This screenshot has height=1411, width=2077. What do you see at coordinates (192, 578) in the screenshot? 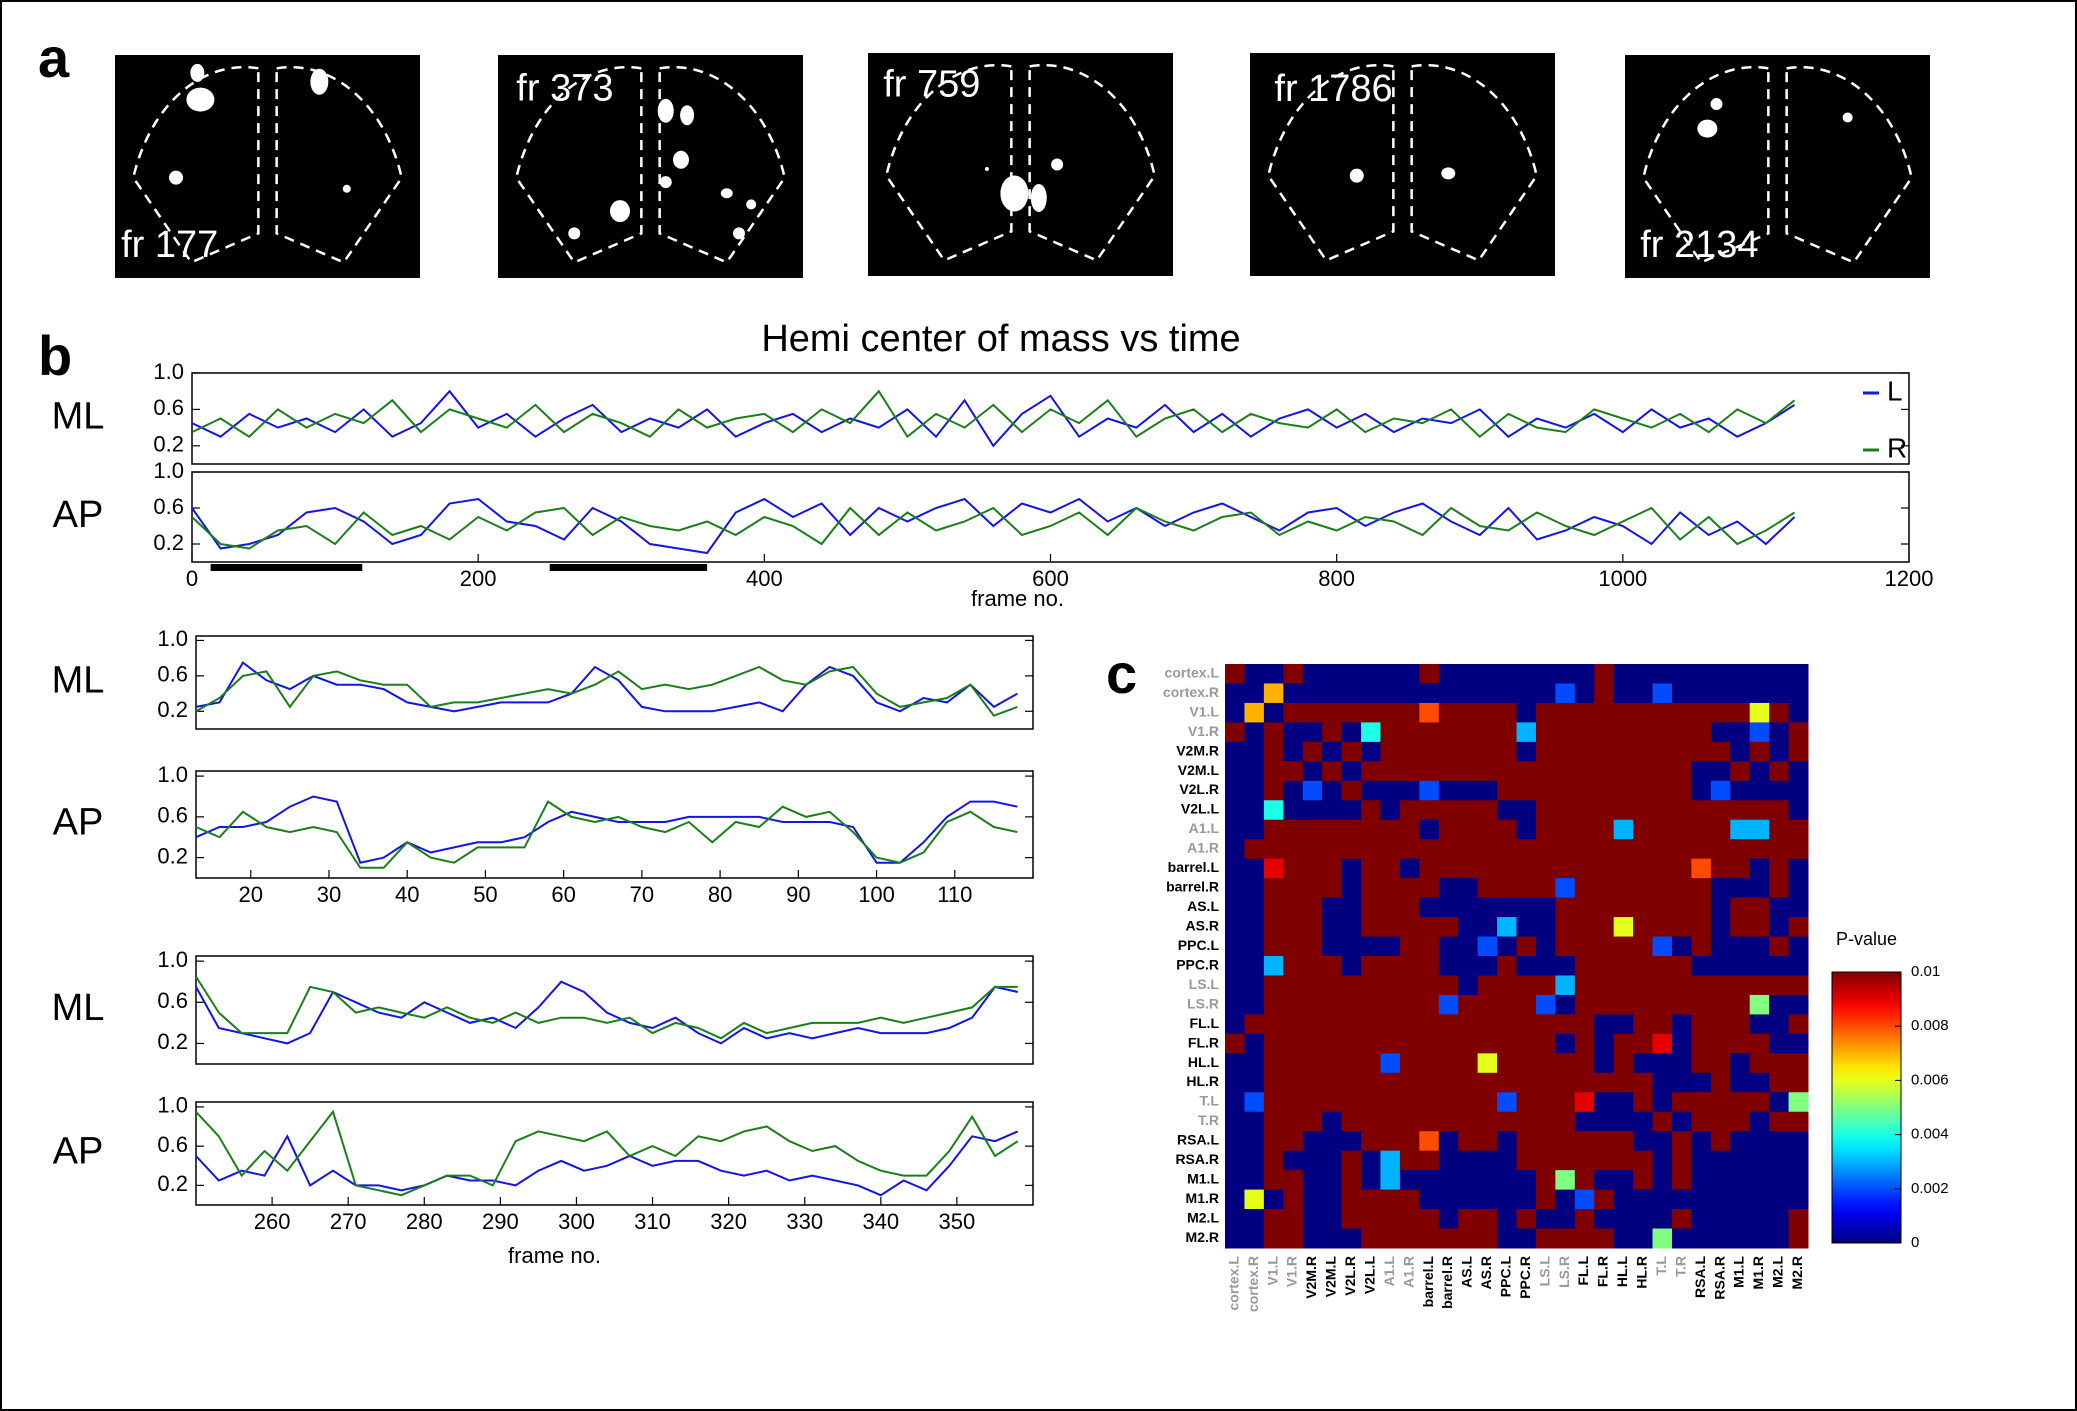
I see `x-tick-label: 0` at bounding box center [192, 578].